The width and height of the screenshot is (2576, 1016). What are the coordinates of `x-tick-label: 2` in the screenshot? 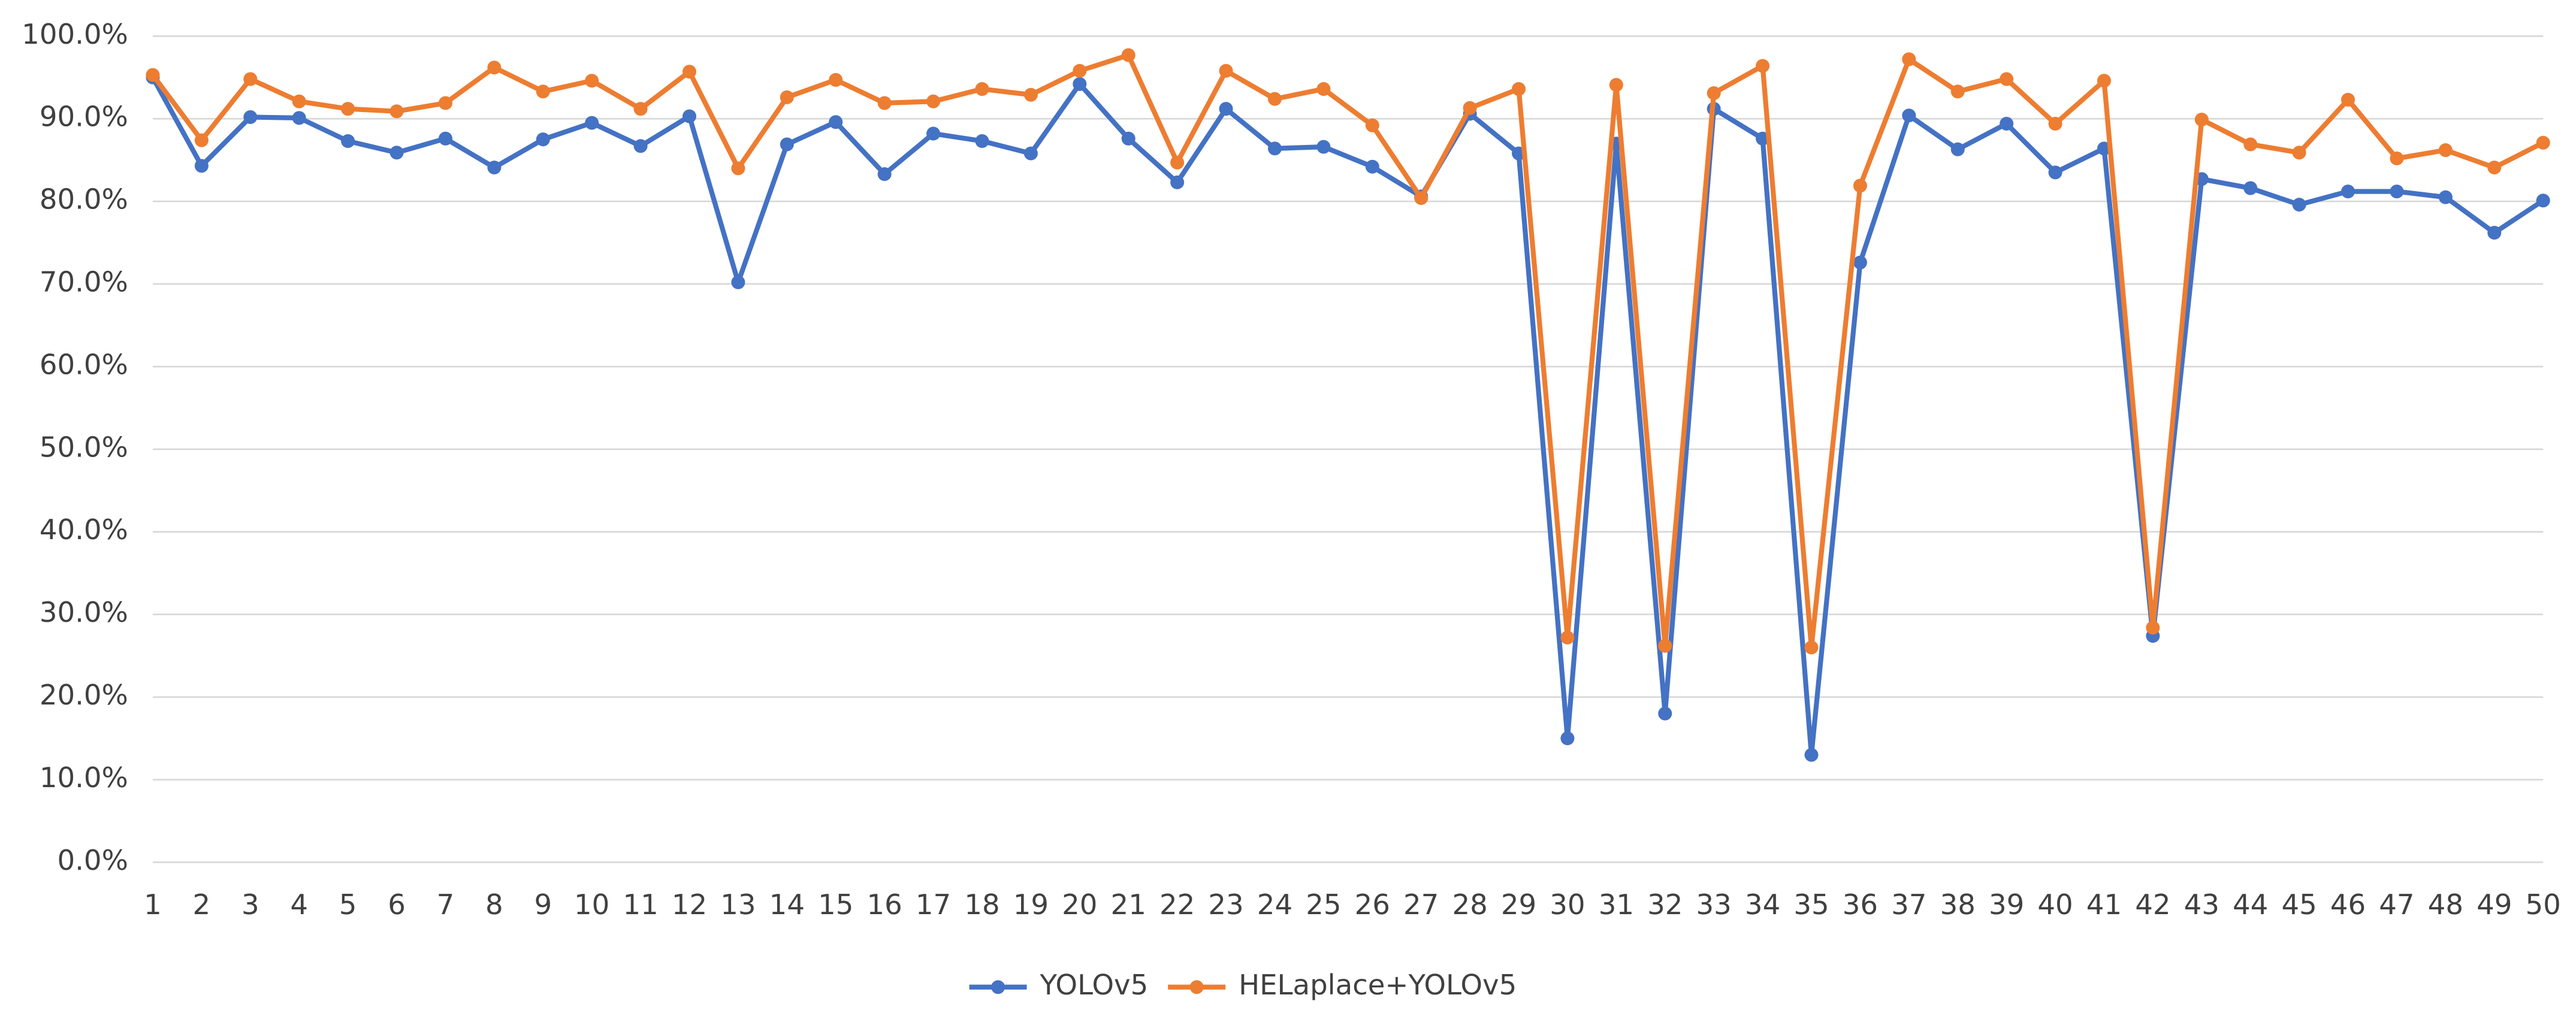 It's located at (202, 905).